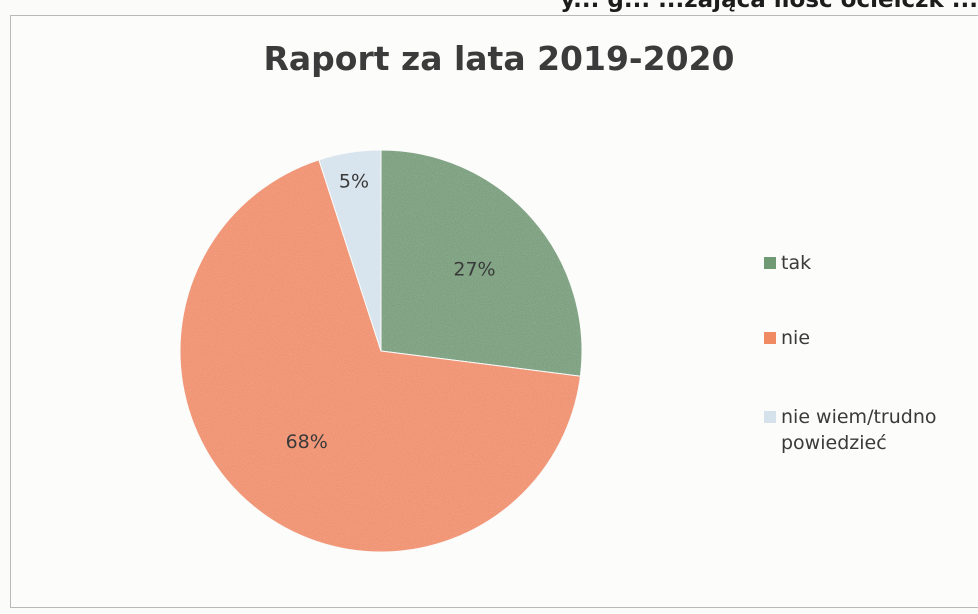 The height and width of the screenshot is (614, 978). I want to click on chart-title: Raport za lata 2019-2020, so click(499, 58).